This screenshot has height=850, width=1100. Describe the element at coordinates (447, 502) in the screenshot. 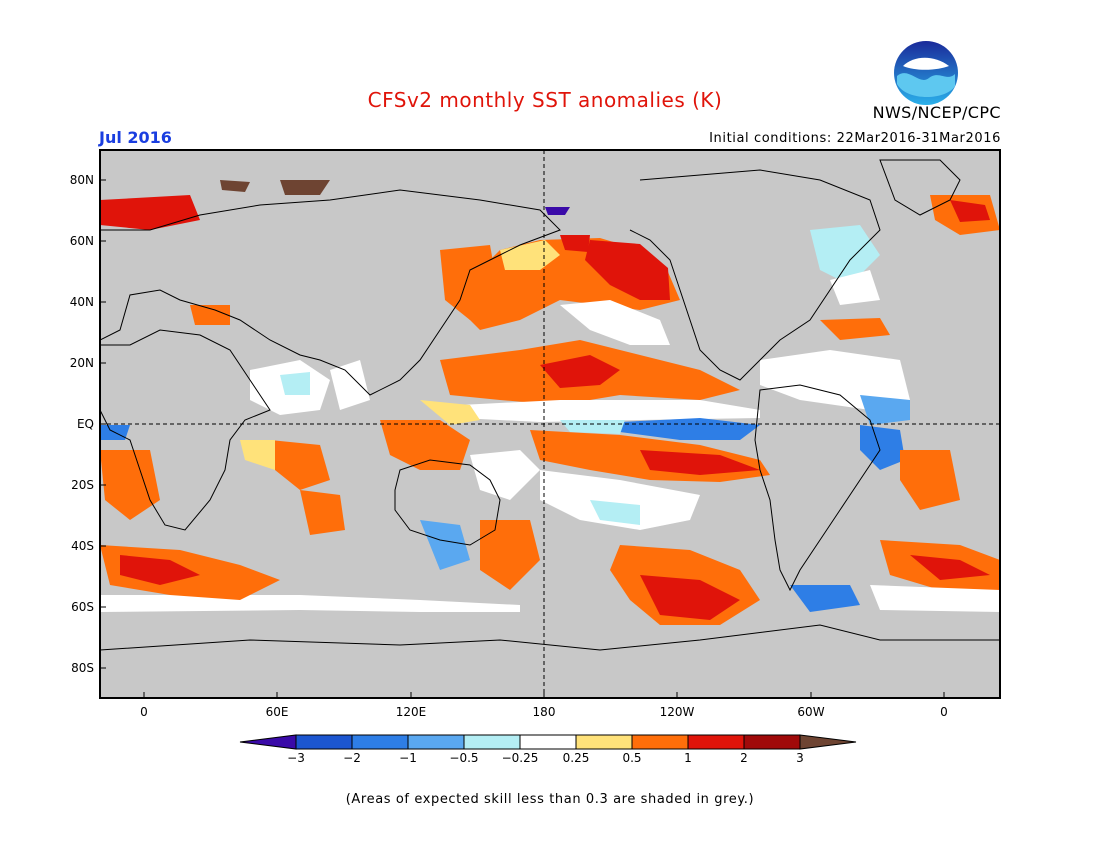

I see `australia-coast` at that location.